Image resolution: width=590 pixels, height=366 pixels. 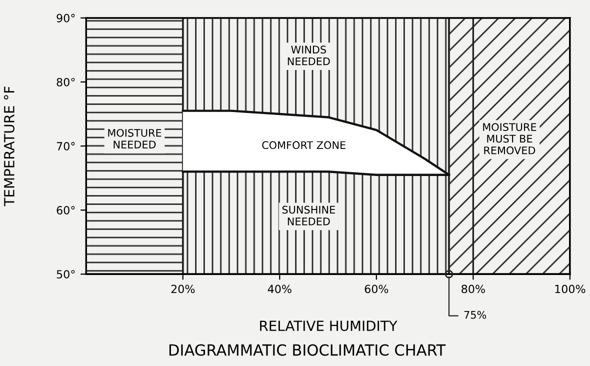 I want to click on annotation: COMFORT ZONE, so click(x=304, y=145).